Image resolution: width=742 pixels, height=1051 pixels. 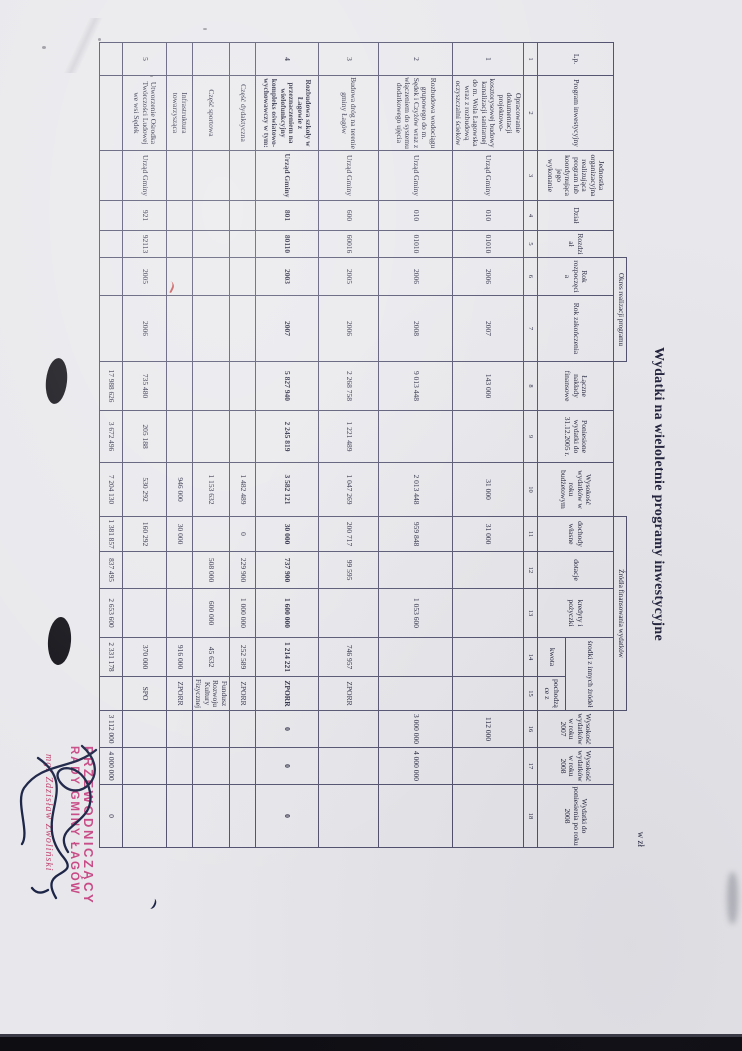 What do you see at coordinates (287, 657) in the screenshot?
I see `table-cell: 1 214 221` at bounding box center [287, 657].